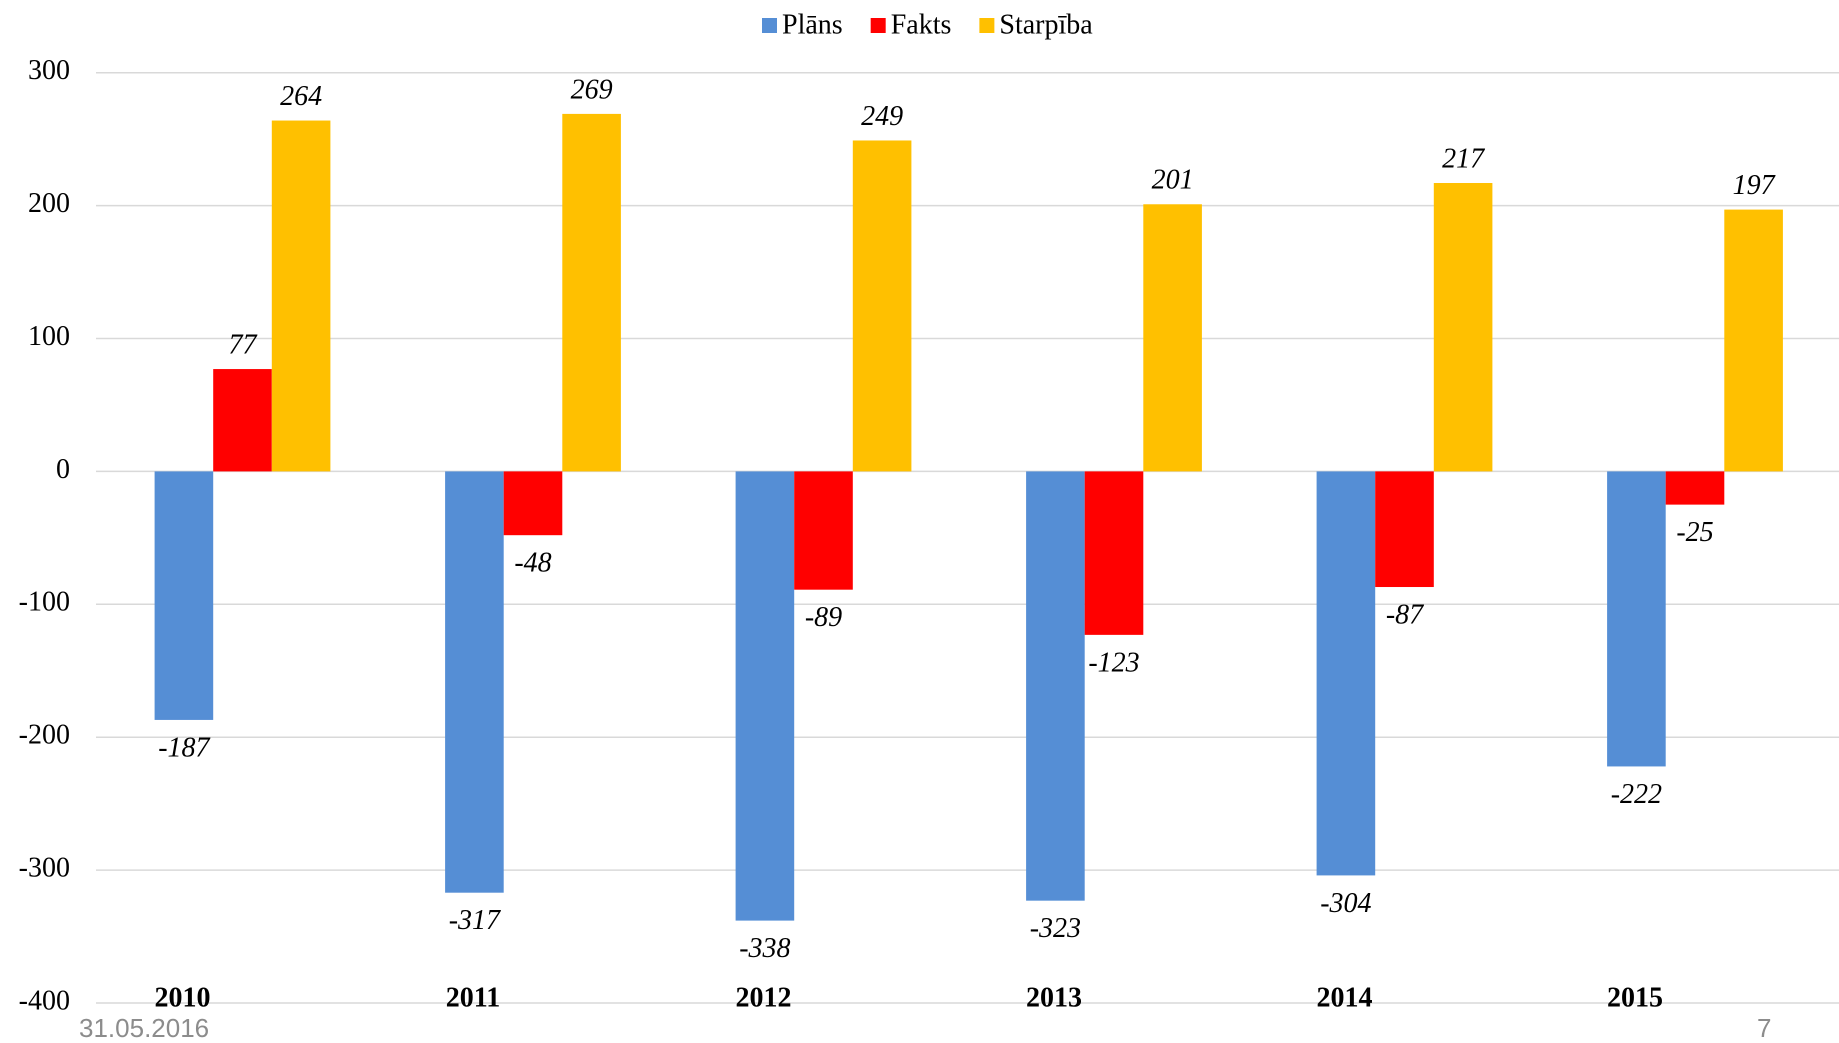 The image size is (1839, 1043). What do you see at coordinates (1345, 903) in the screenshot?
I see `value-label: -304` at bounding box center [1345, 903].